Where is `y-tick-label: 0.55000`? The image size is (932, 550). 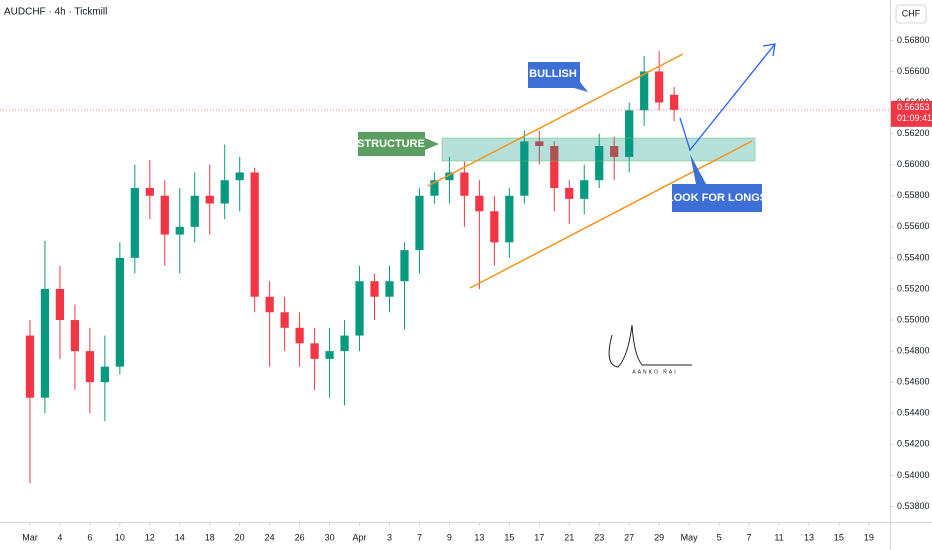 y-tick-label: 0.55000 is located at coordinates (913, 319).